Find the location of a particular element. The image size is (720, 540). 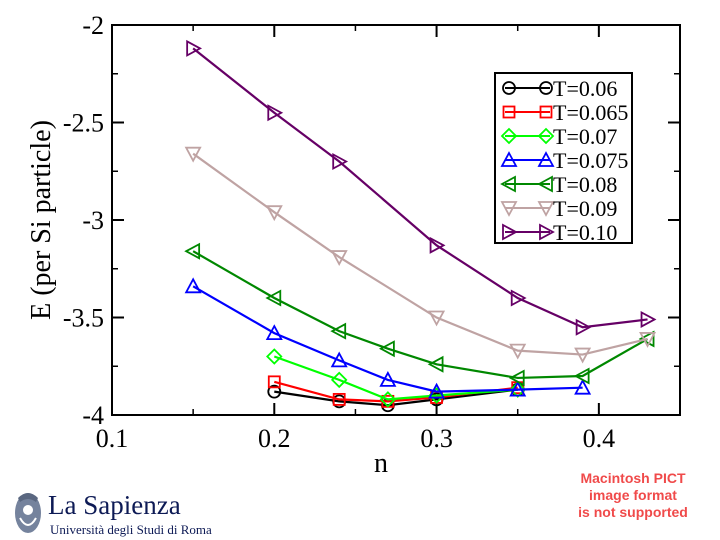

x-tick-label: 0.4 is located at coordinates (599, 438).